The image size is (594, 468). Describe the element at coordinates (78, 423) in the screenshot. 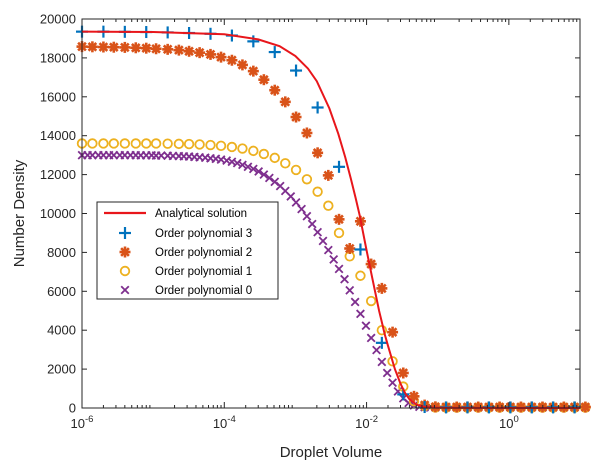

I see `x-tick-label-base-0: 10` at that location.